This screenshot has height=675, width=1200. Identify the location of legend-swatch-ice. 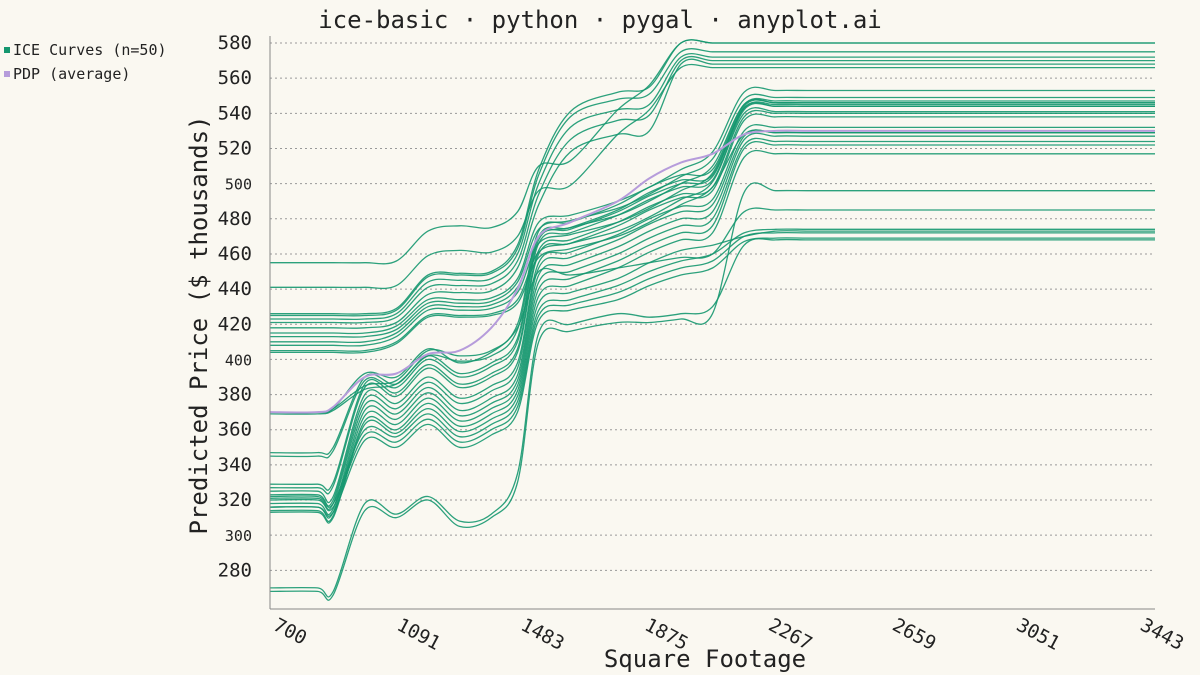
(7, 50).